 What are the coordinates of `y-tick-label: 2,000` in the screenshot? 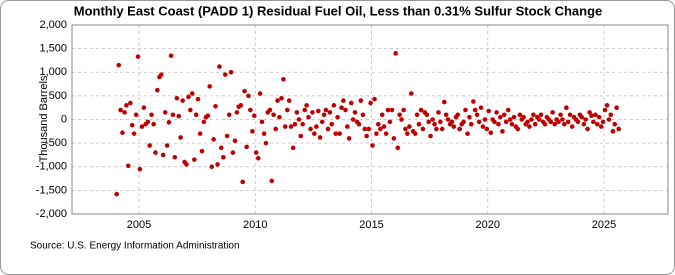 It's located at (53, 25).